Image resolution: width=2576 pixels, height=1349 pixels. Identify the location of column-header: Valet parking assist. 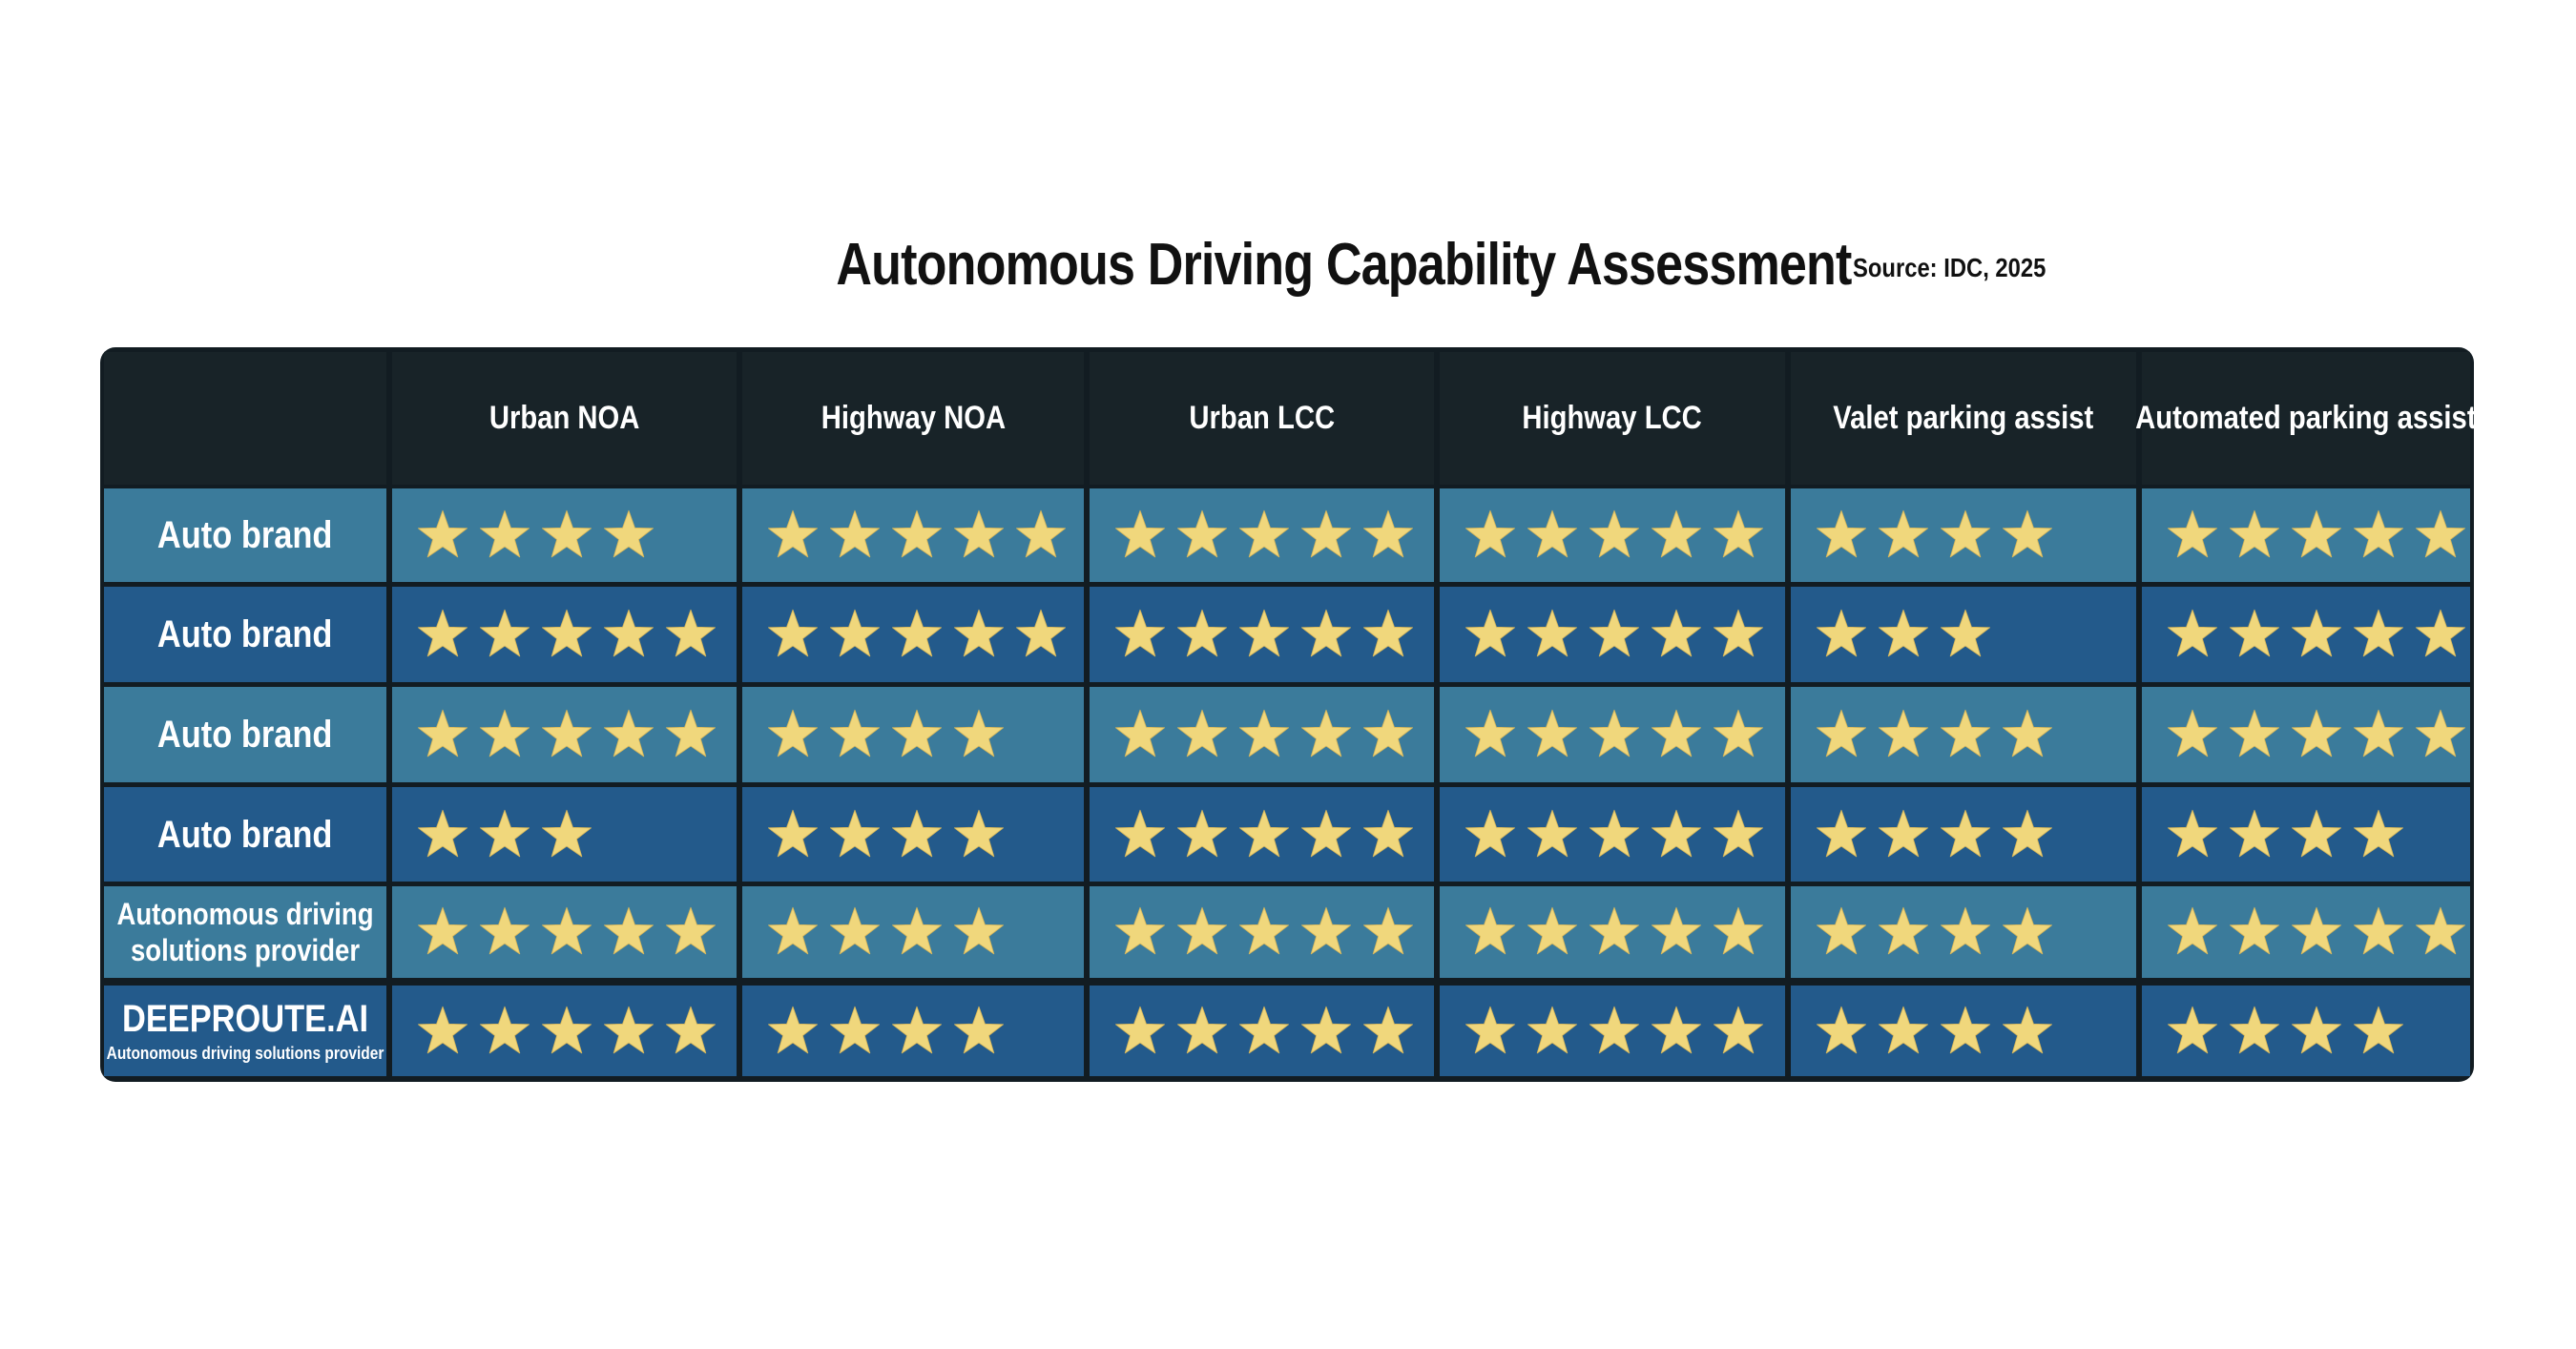
(1963, 418).